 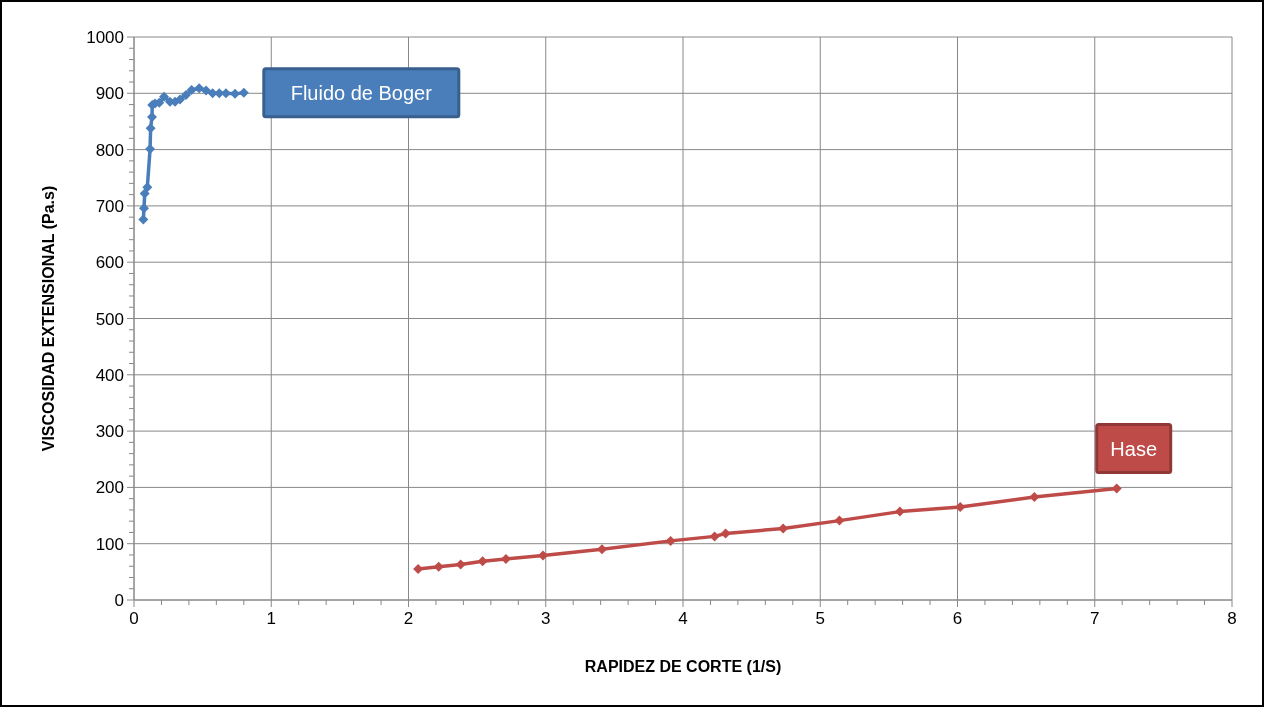 I want to click on y-tick-label: 600, so click(x=109, y=263).